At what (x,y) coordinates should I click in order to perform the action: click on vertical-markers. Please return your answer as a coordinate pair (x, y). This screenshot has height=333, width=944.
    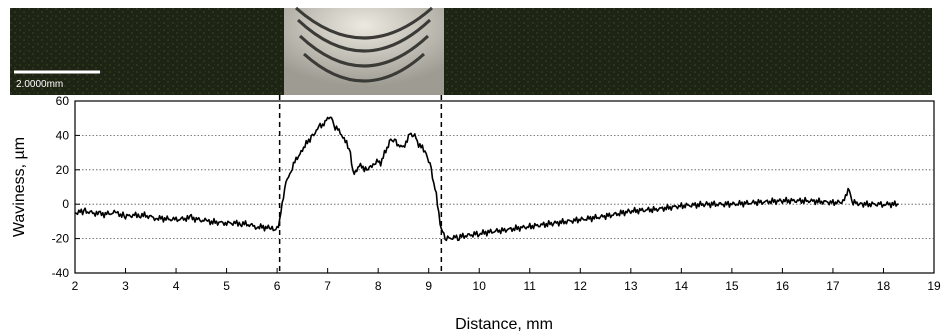
    Looking at the image, I should click on (360, 184).